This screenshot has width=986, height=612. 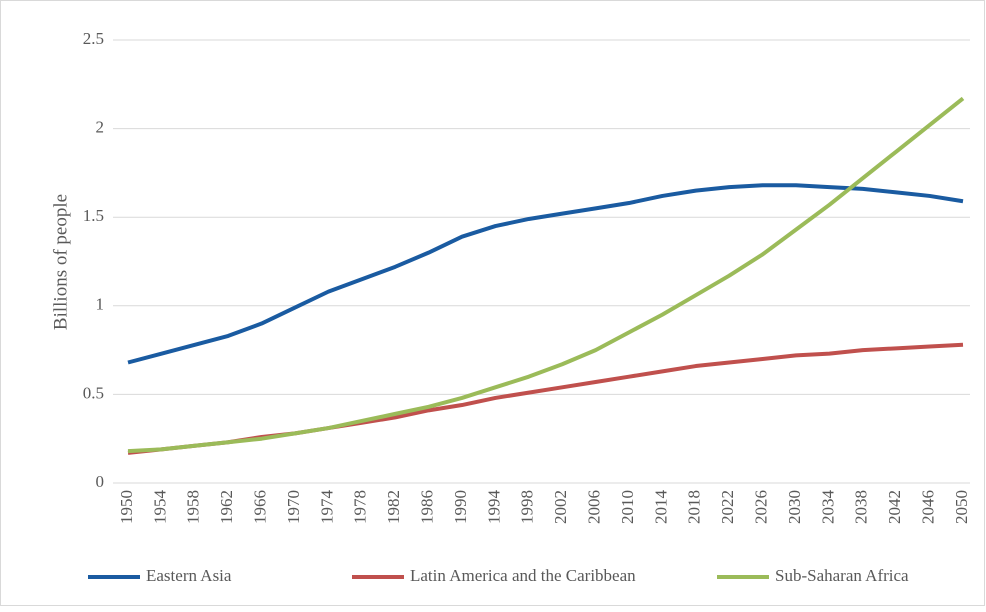 I want to click on y-tick-label: 0.5, so click(x=93, y=392).